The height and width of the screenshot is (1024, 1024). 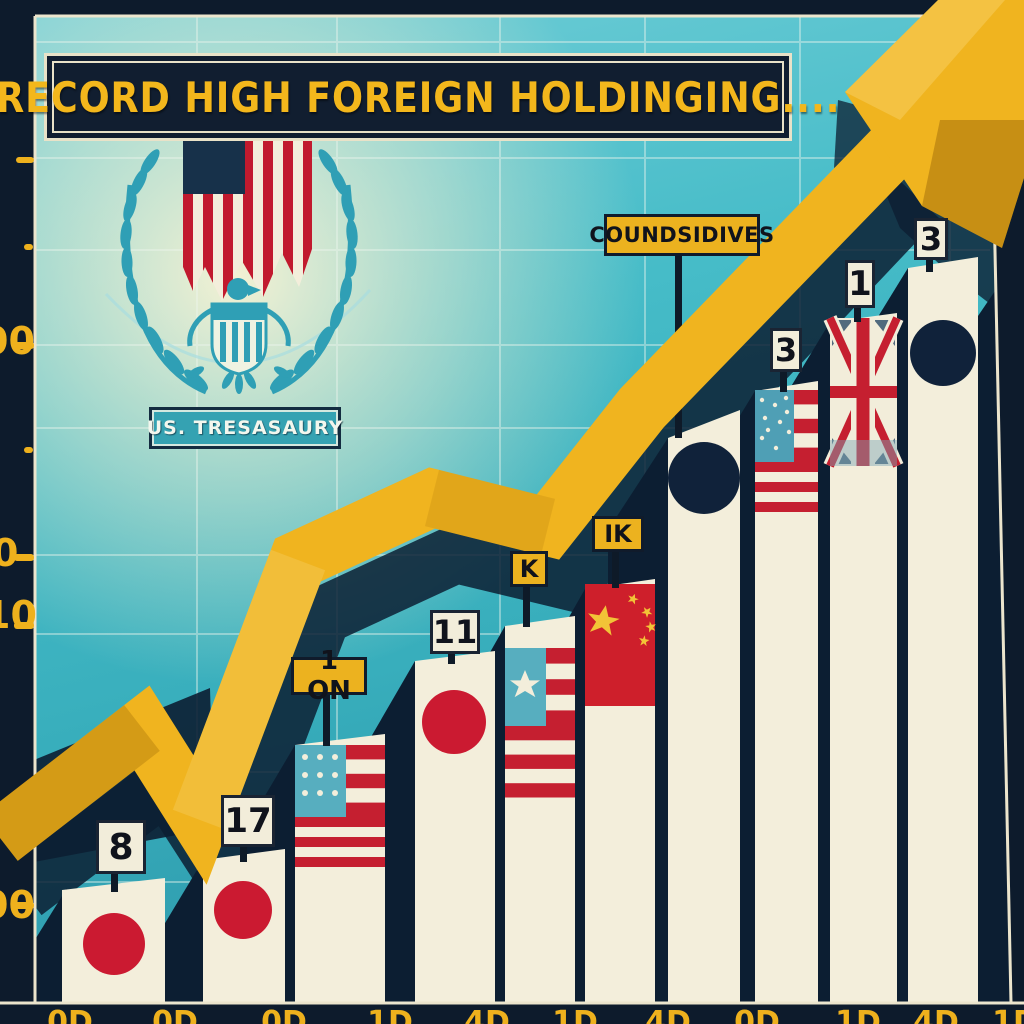 What do you see at coordinates (247, 219) in the screenshot?
I see `hanging-us-flag-icon` at bounding box center [247, 219].